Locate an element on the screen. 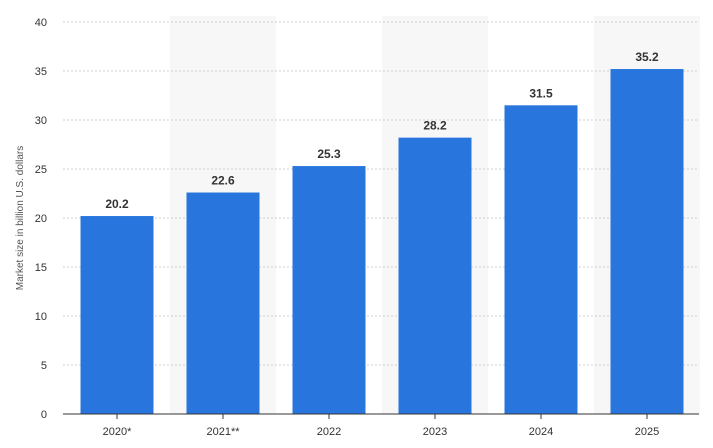 The image size is (713, 448). y-axis-title: Market size in billion U.S. dollars is located at coordinates (20, 218).